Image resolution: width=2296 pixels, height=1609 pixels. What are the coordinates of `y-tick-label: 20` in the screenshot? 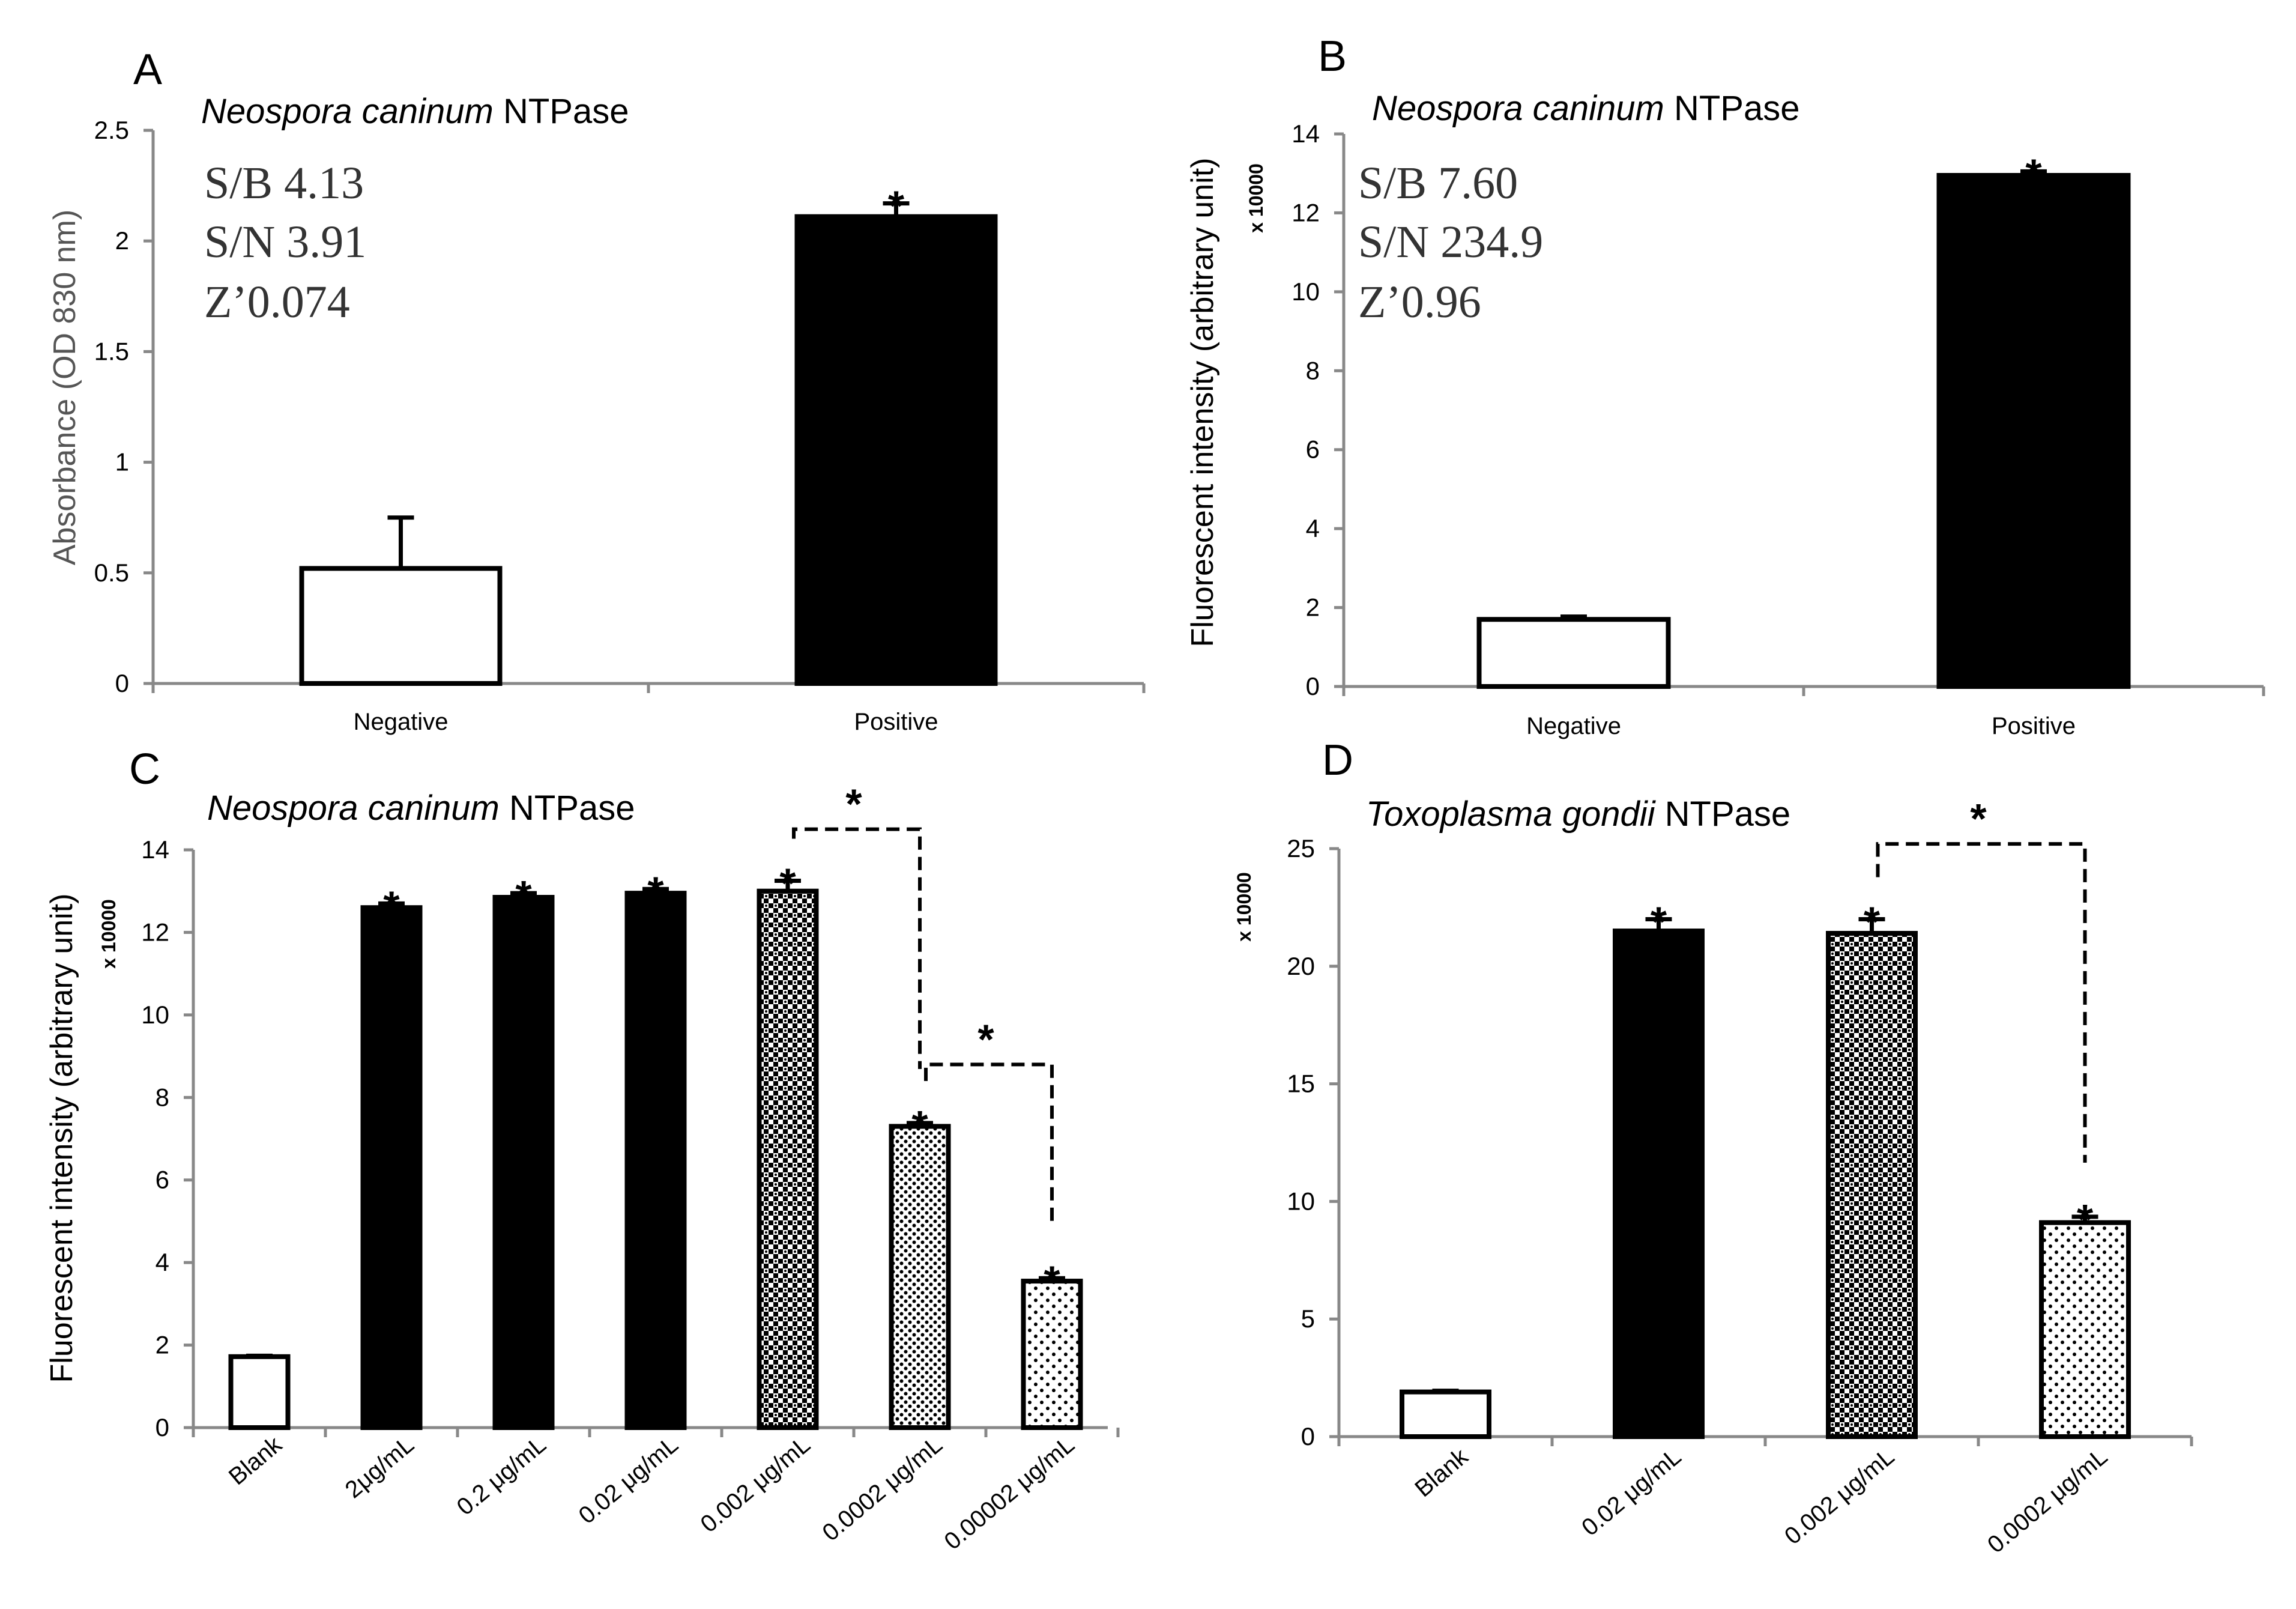 It's located at (1301, 966).